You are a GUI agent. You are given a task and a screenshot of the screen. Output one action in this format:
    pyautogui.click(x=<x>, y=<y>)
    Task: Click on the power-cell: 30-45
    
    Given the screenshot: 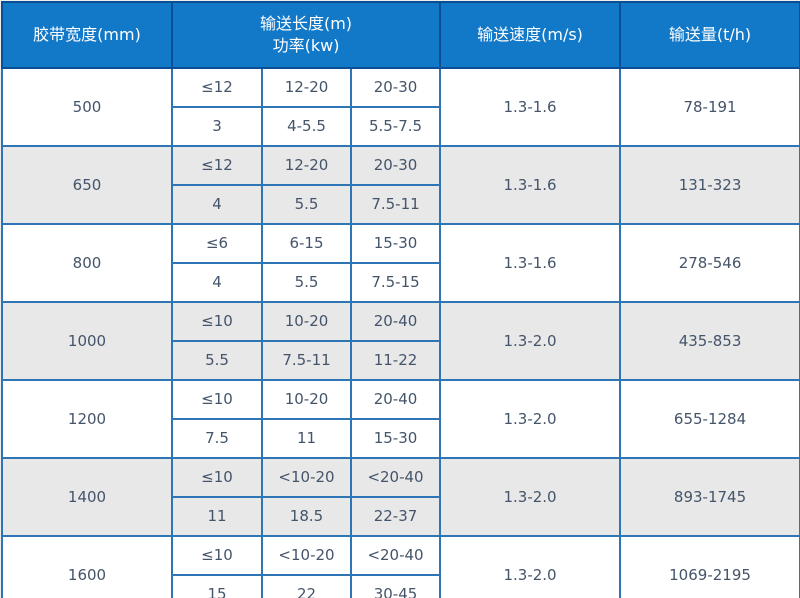 What is the action you would take?
    pyautogui.click(x=395, y=586)
    